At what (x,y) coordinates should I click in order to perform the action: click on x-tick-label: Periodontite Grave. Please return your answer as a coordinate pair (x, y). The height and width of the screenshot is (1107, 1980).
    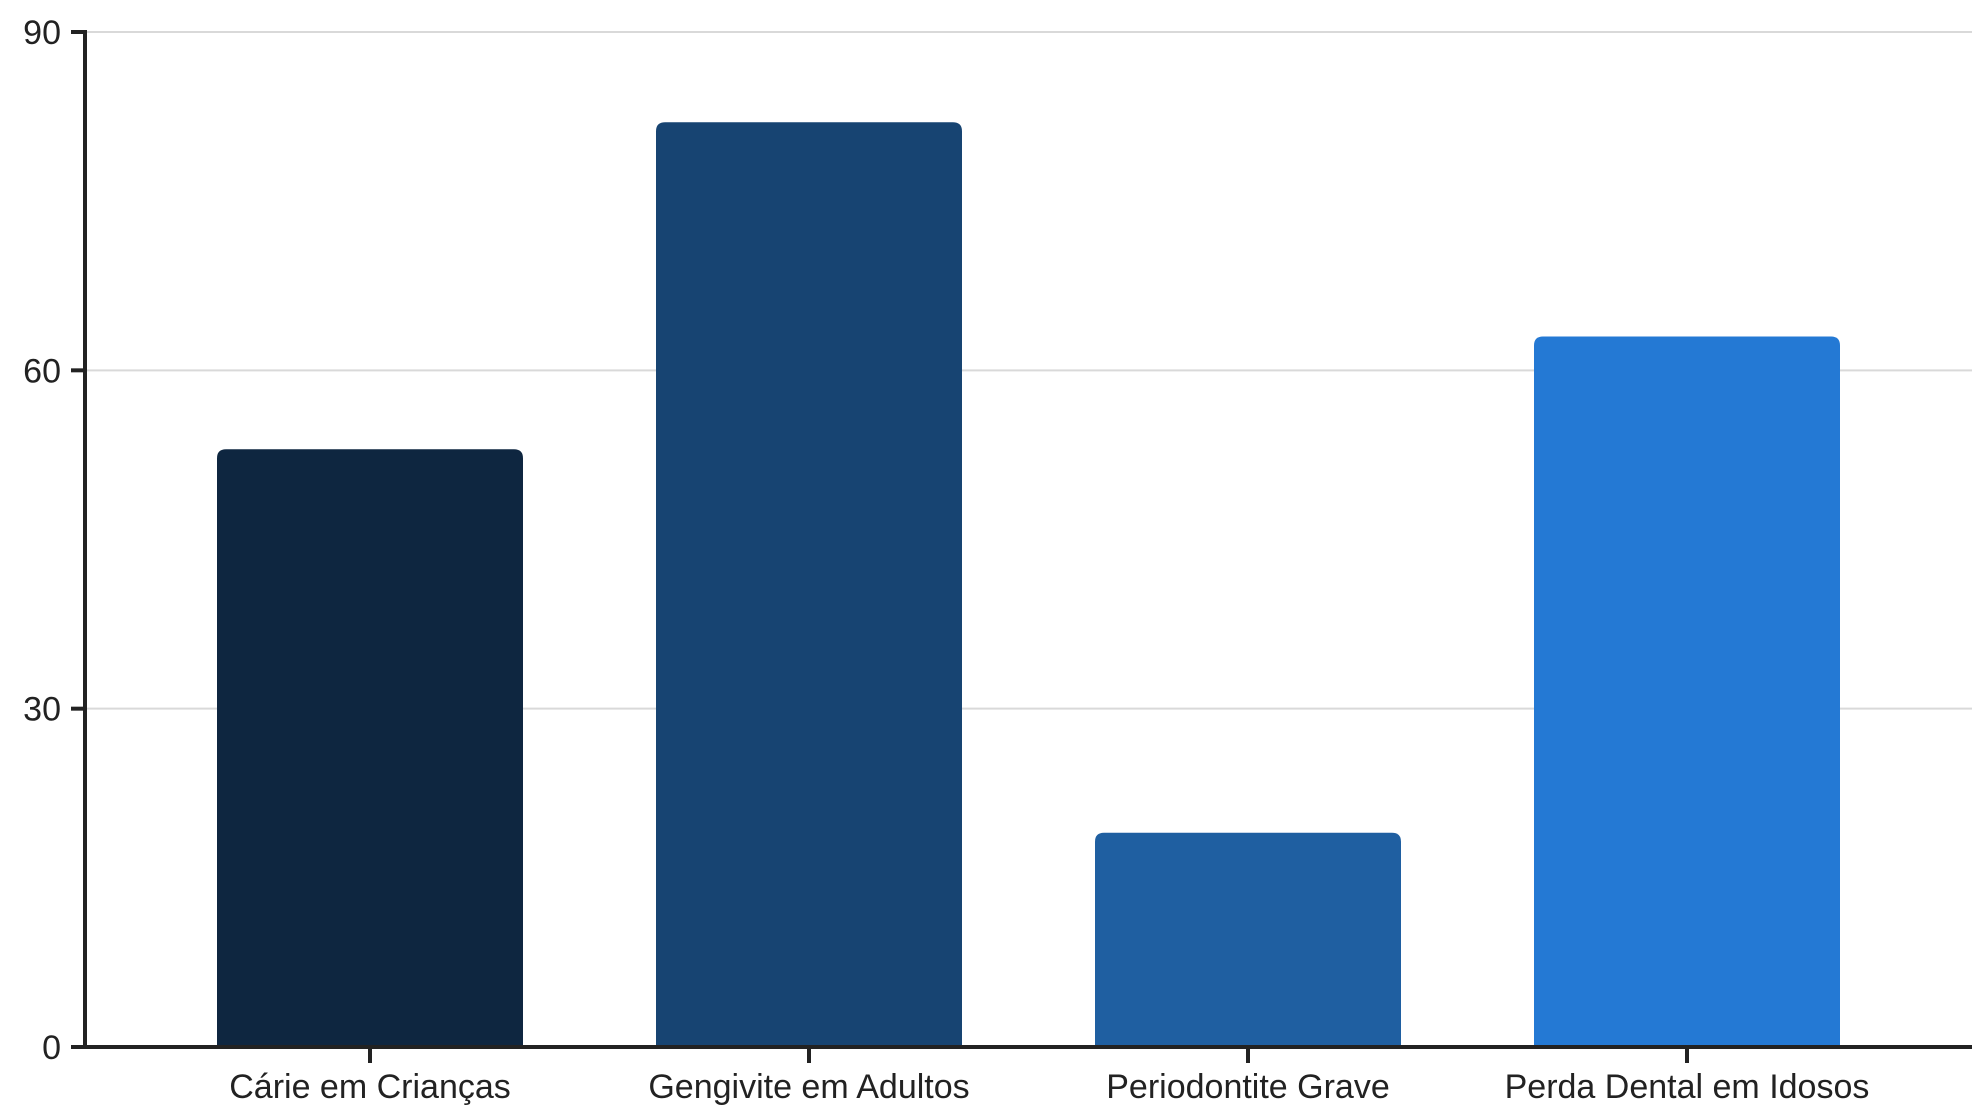
    Looking at the image, I should click on (1248, 1087).